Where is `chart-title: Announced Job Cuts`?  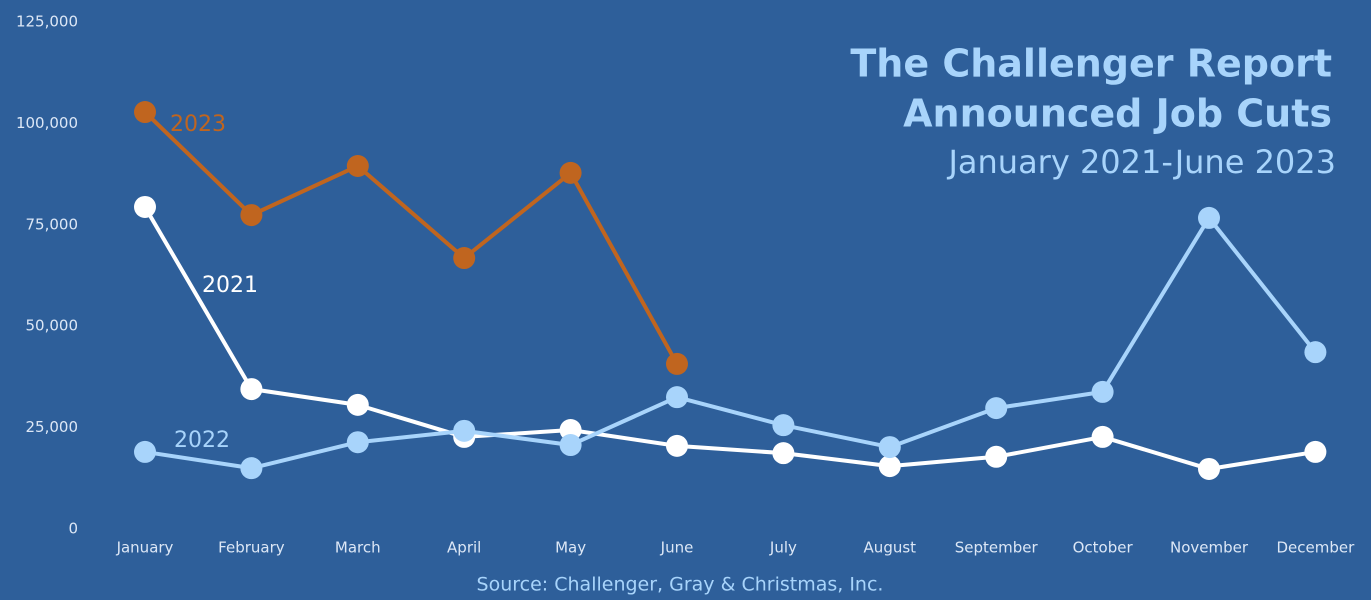 chart-title: Announced Job Cuts is located at coordinates (1117, 114).